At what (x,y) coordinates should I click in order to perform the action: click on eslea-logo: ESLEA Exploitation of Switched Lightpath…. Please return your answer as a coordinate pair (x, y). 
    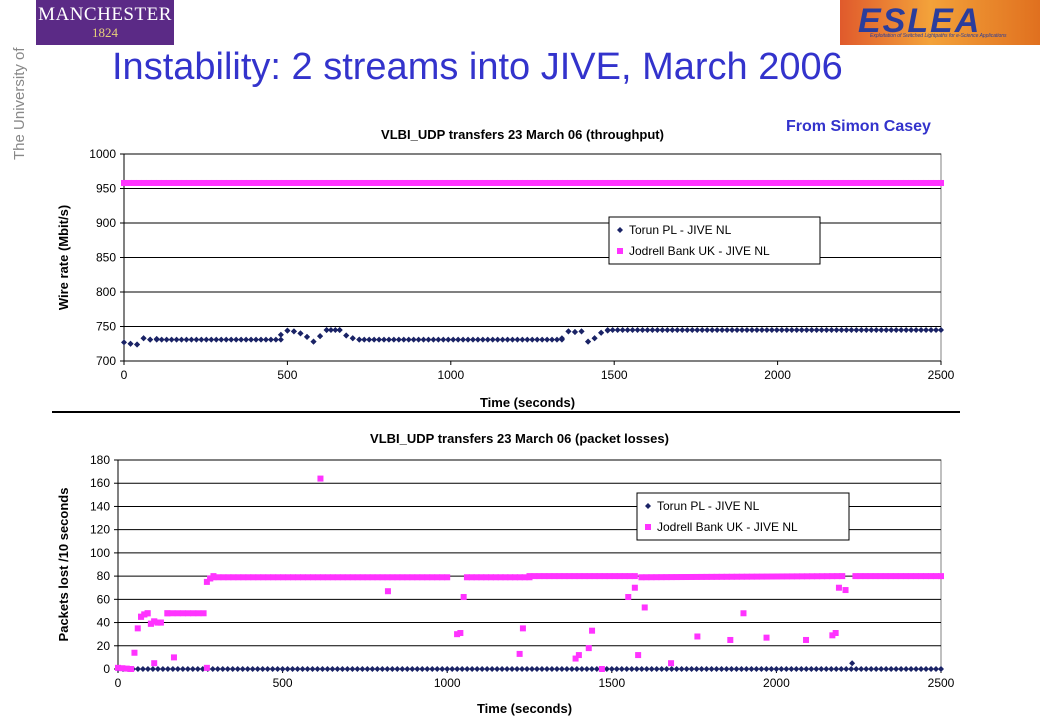
    Looking at the image, I should click on (940, 22).